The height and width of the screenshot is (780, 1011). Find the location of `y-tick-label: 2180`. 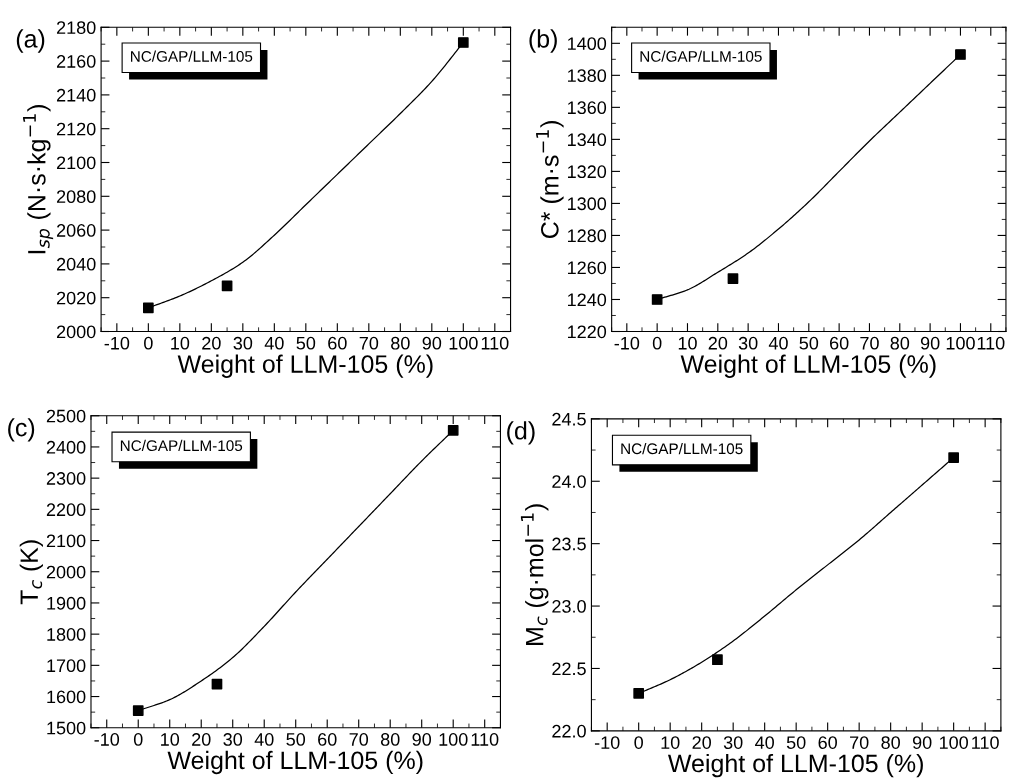

y-tick-label: 2180 is located at coordinates (76, 28).